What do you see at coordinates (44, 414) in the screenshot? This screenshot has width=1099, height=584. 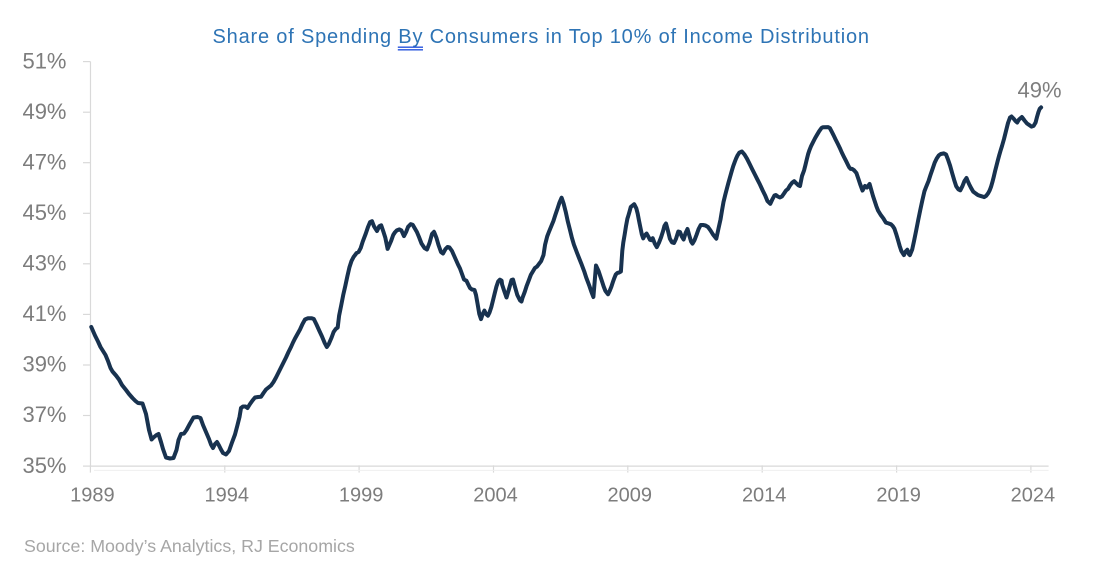 I see `svg-text: 37%` at bounding box center [44, 414].